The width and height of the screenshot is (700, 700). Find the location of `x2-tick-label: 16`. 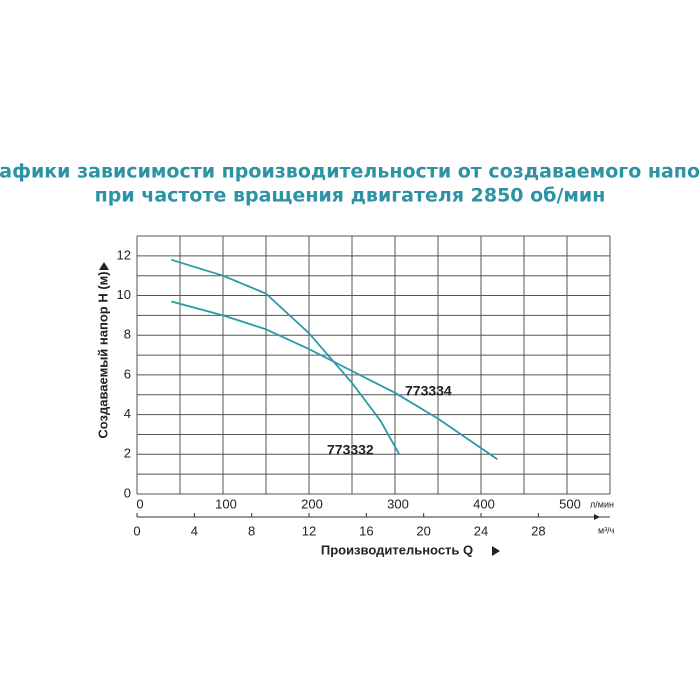

x2-tick-label: 16 is located at coordinates (366, 530).